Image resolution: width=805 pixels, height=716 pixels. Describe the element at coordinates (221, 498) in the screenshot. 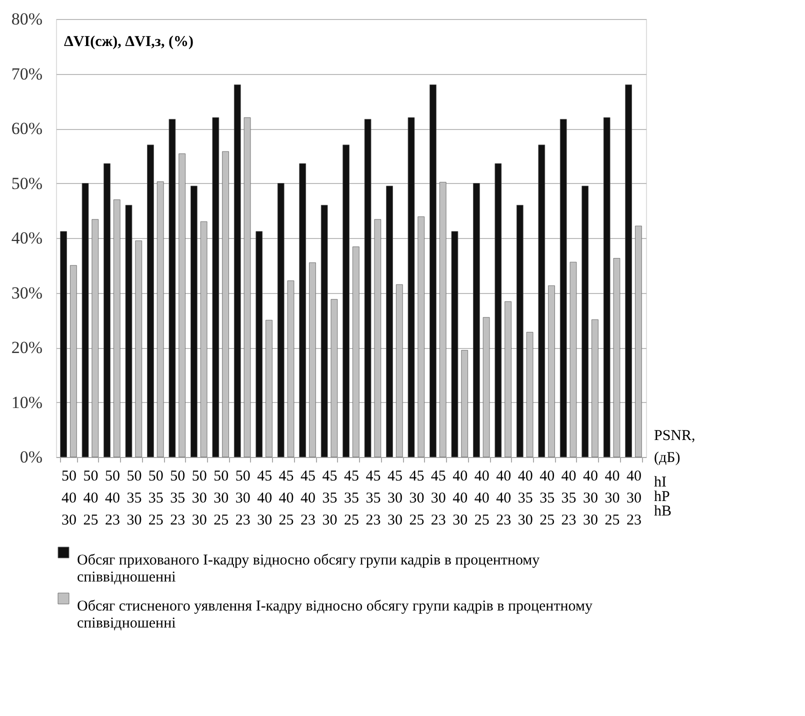

I see `x-tick-label: 50 30 25` at that location.